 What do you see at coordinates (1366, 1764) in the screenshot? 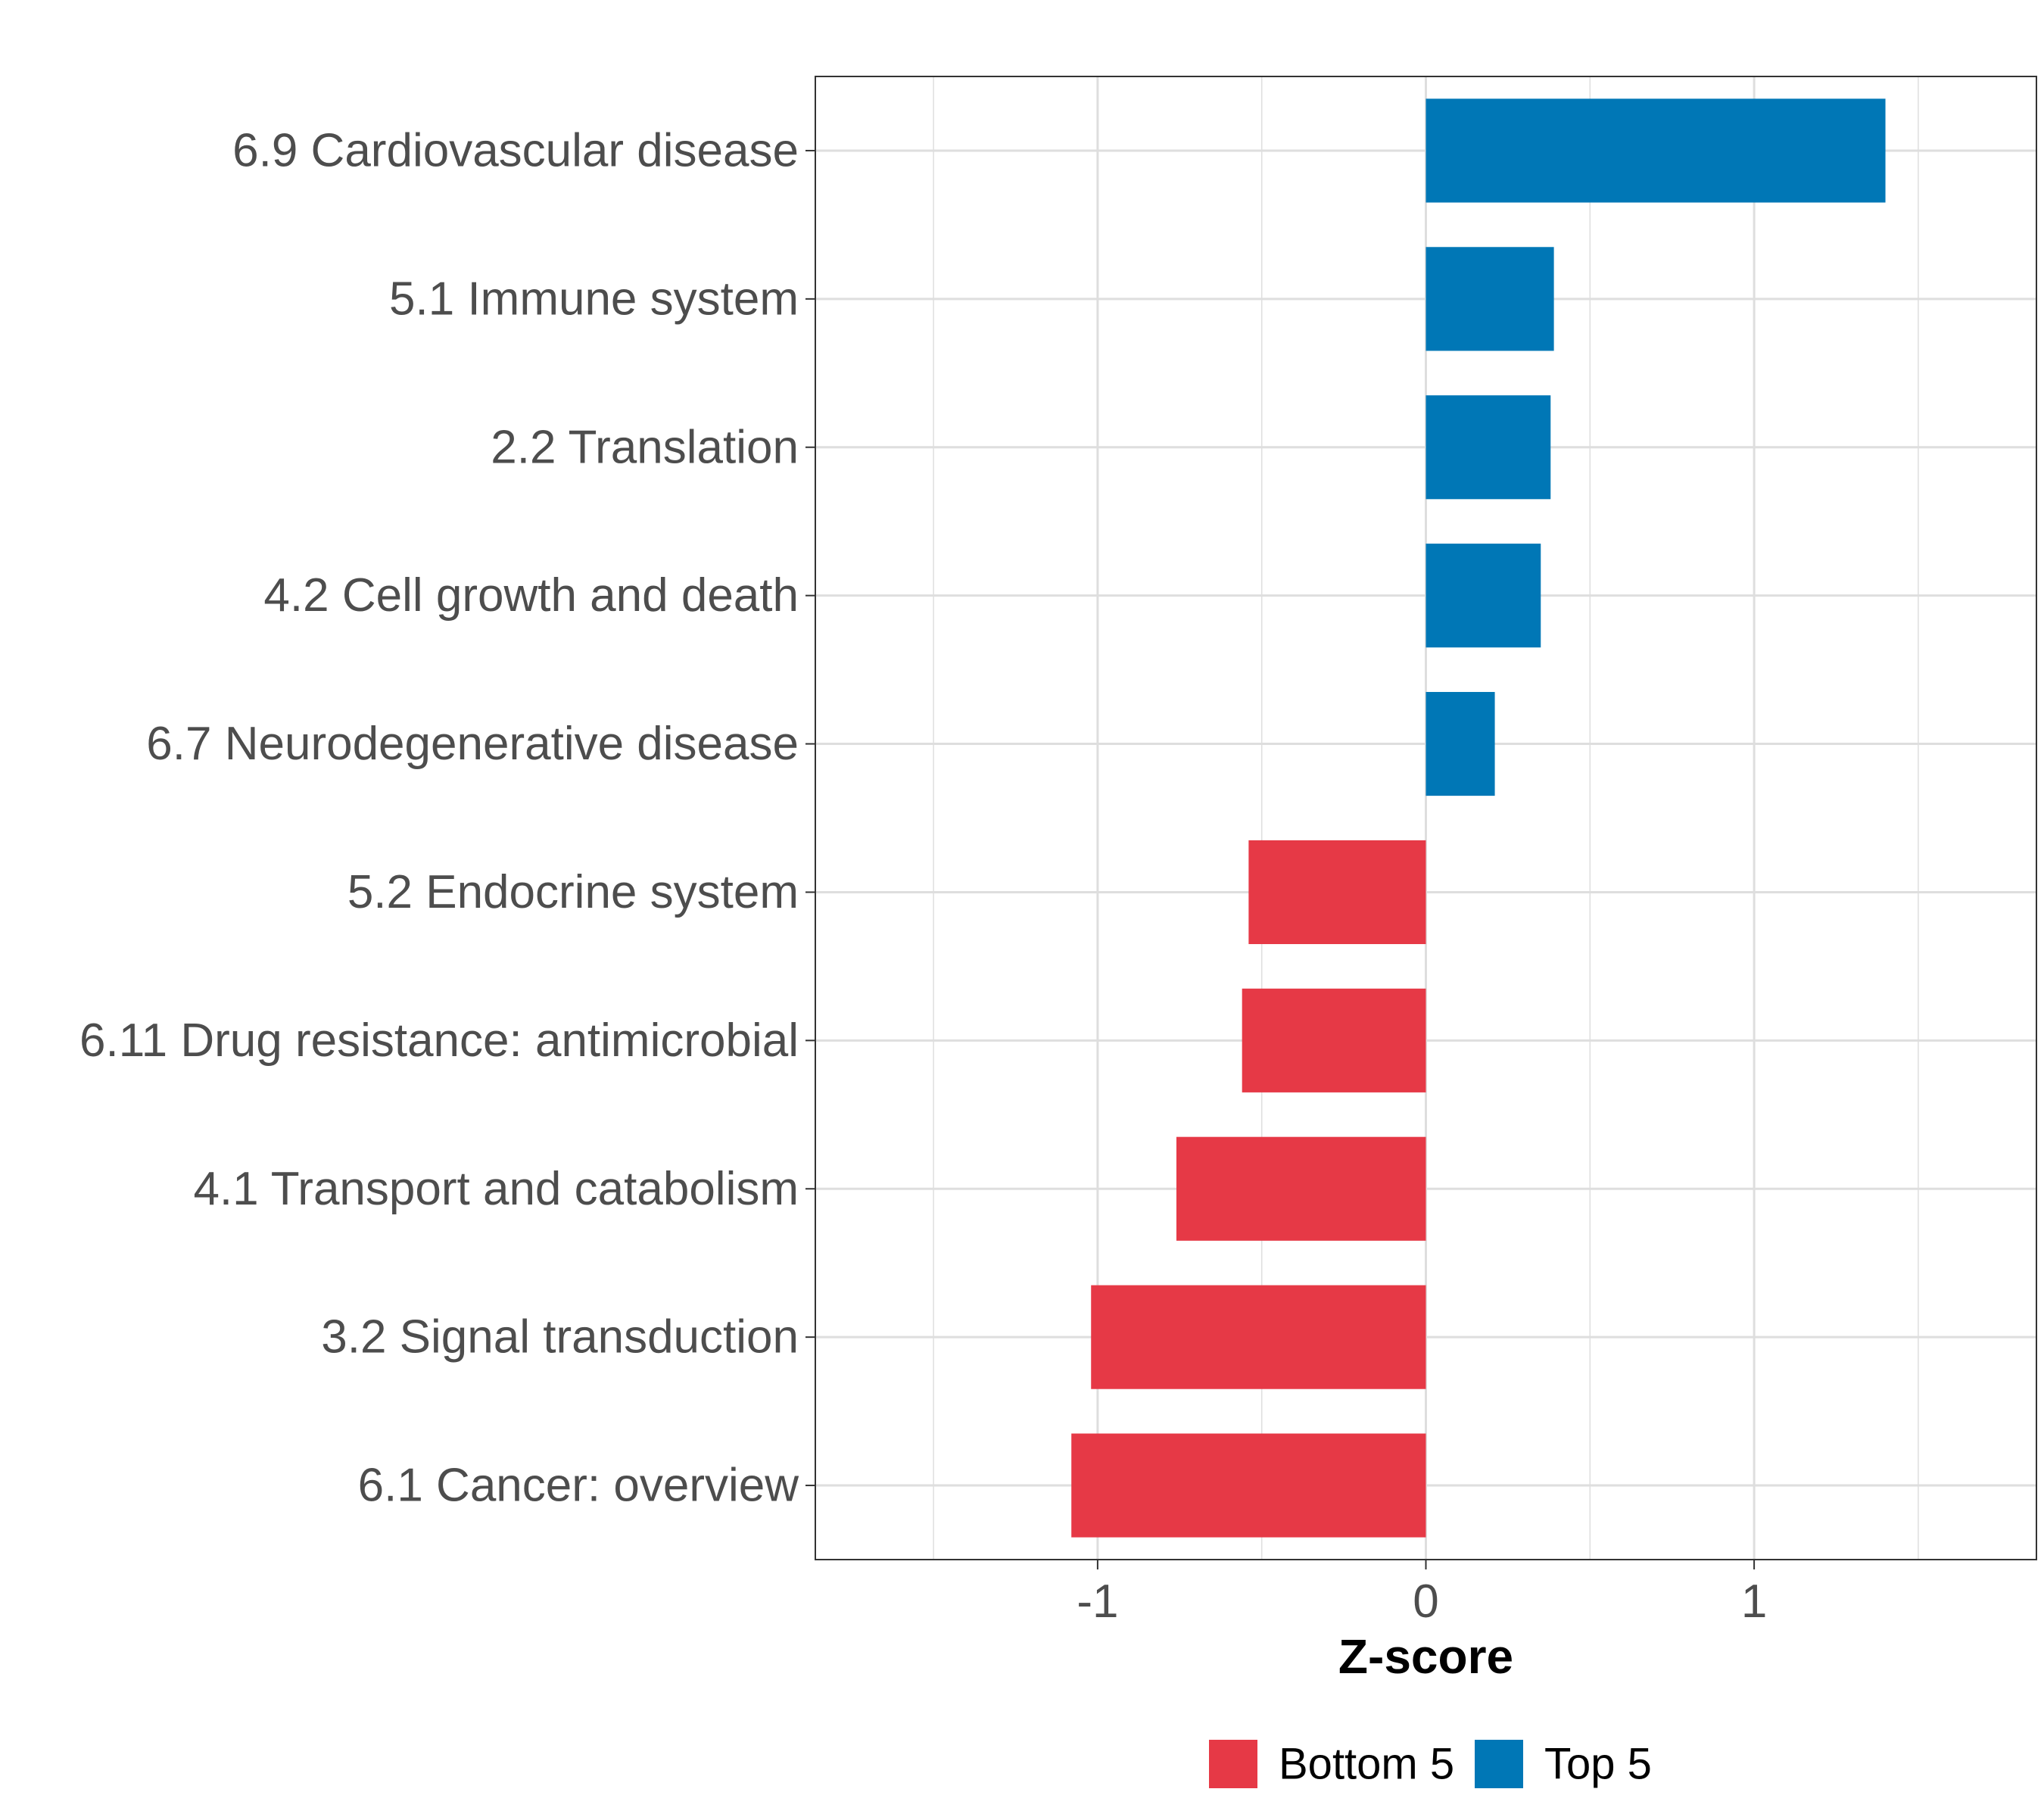
I see `legend-label: Bottom 5` at bounding box center [1366, 1764].